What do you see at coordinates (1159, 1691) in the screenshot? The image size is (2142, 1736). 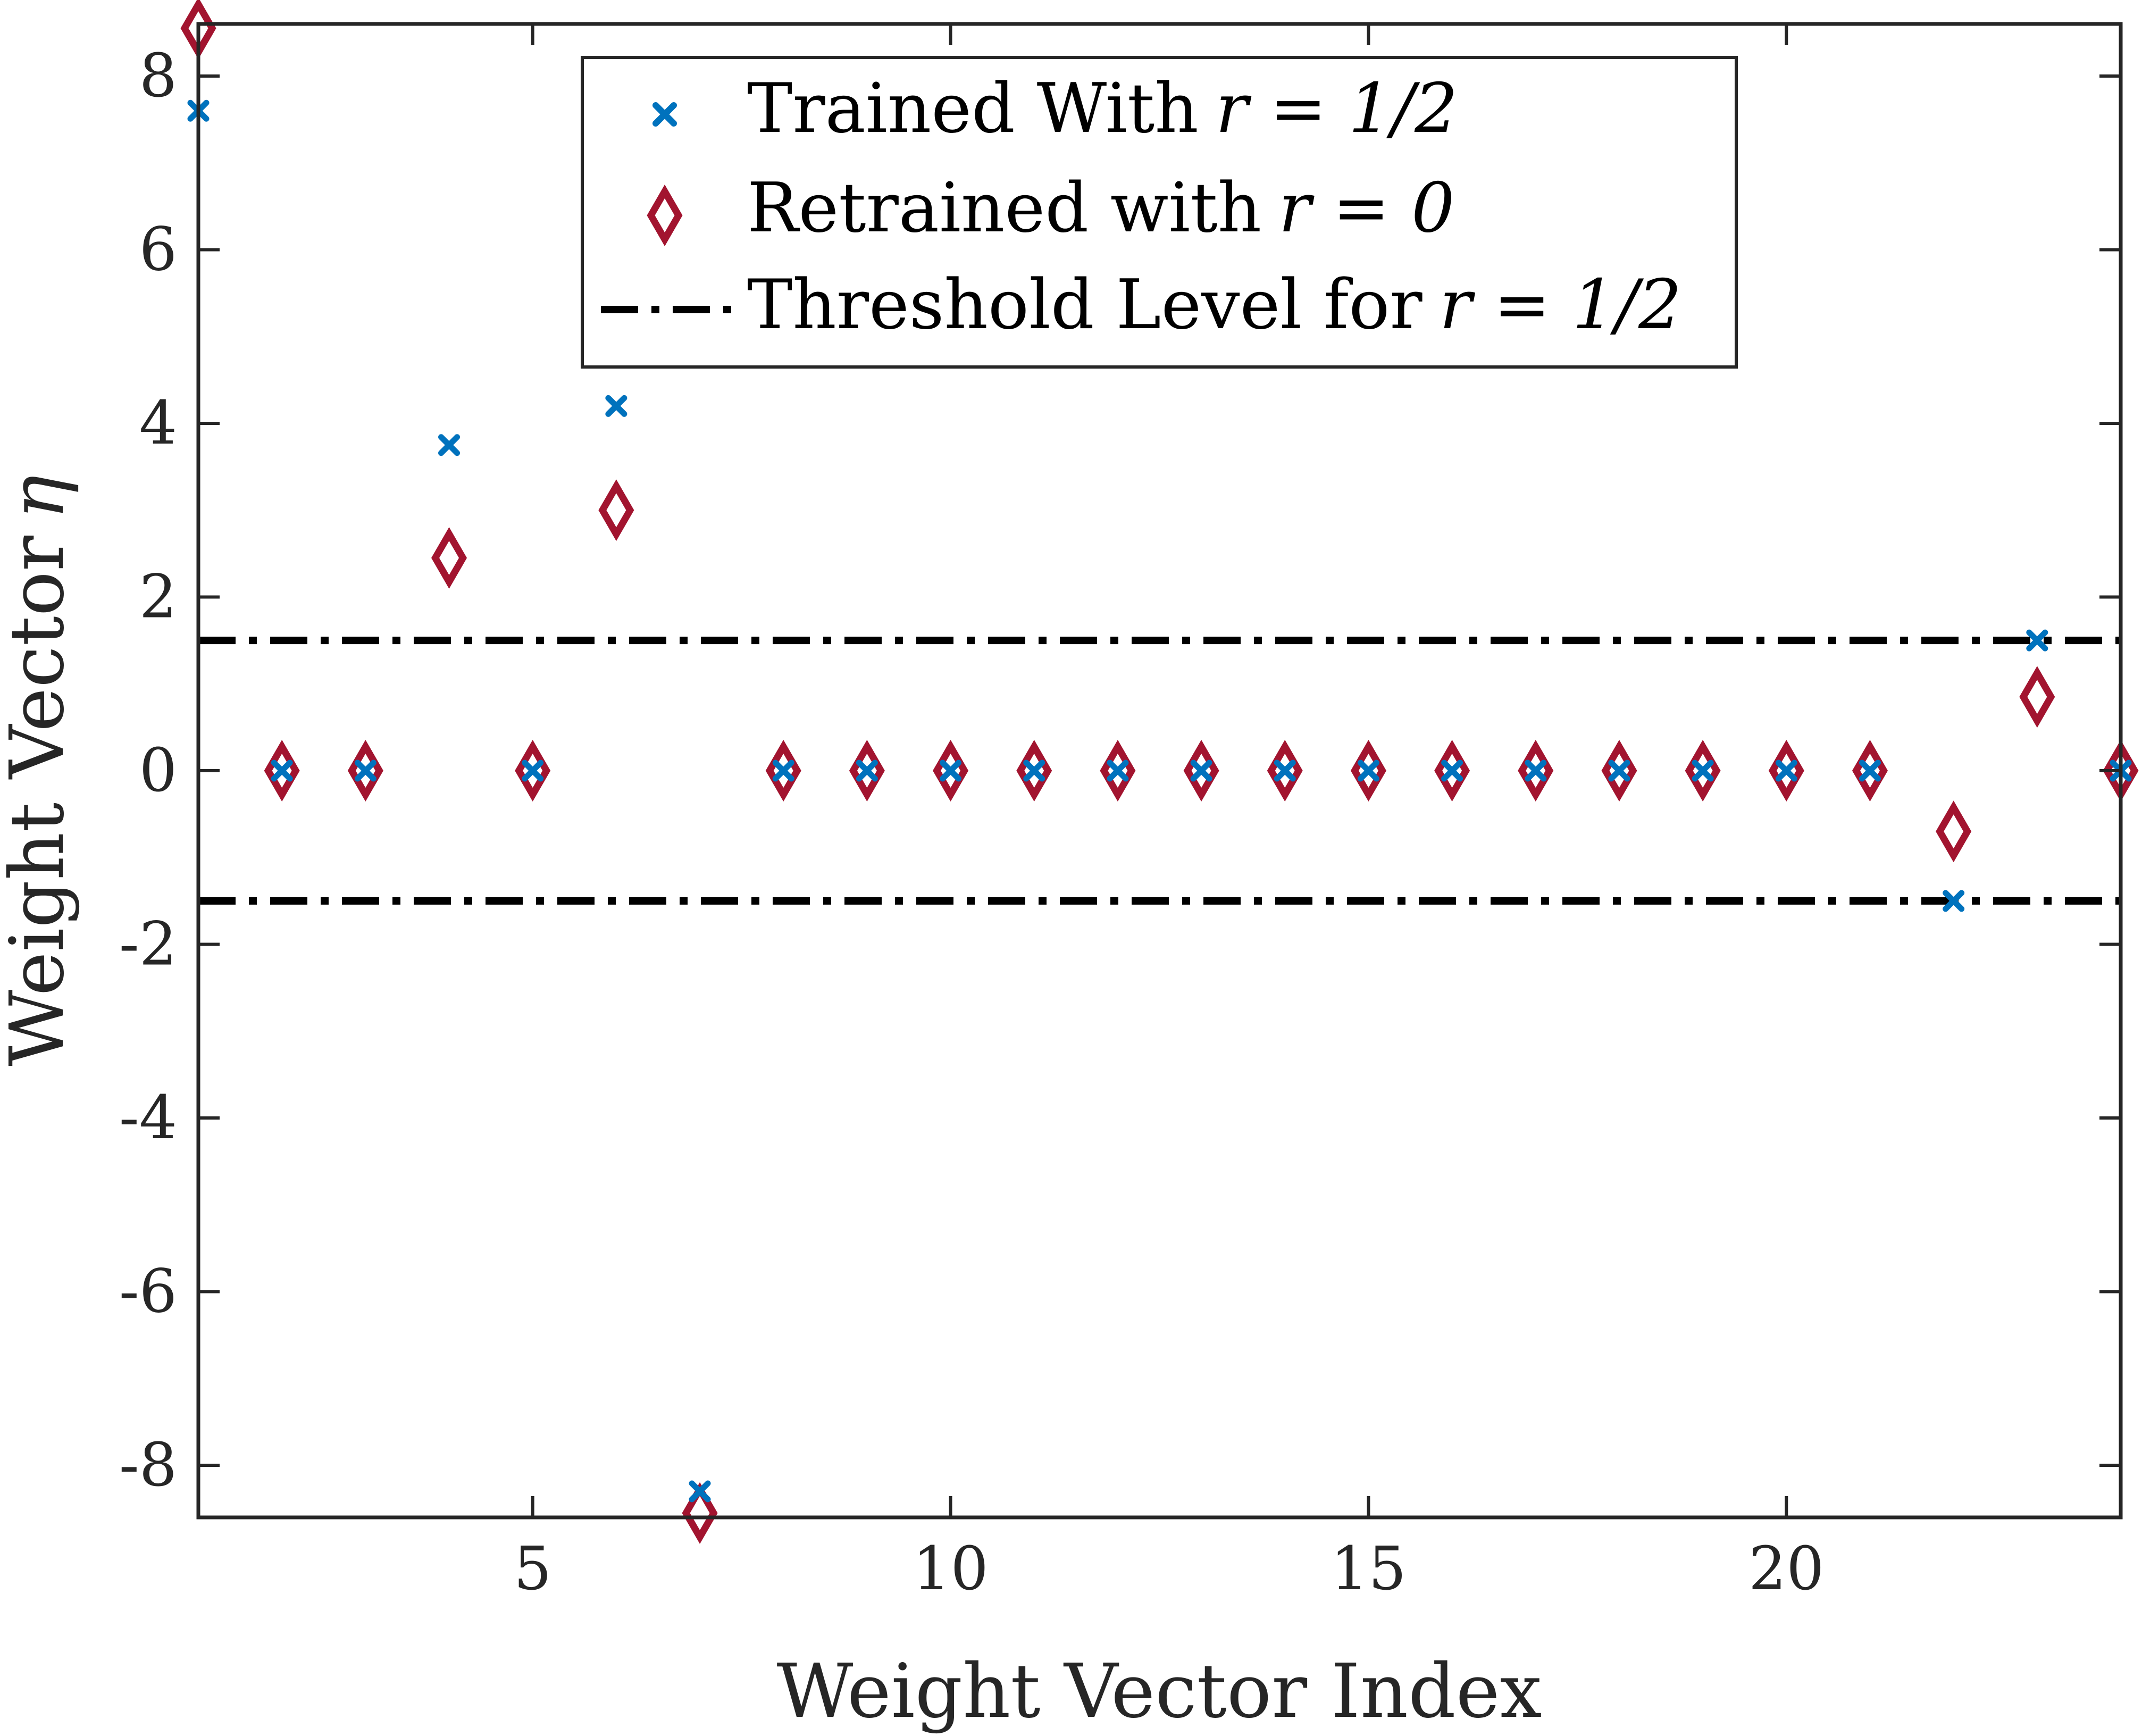 I see `x-axis-title: Weight Vector Index` at bounding box center [1159, 1691].